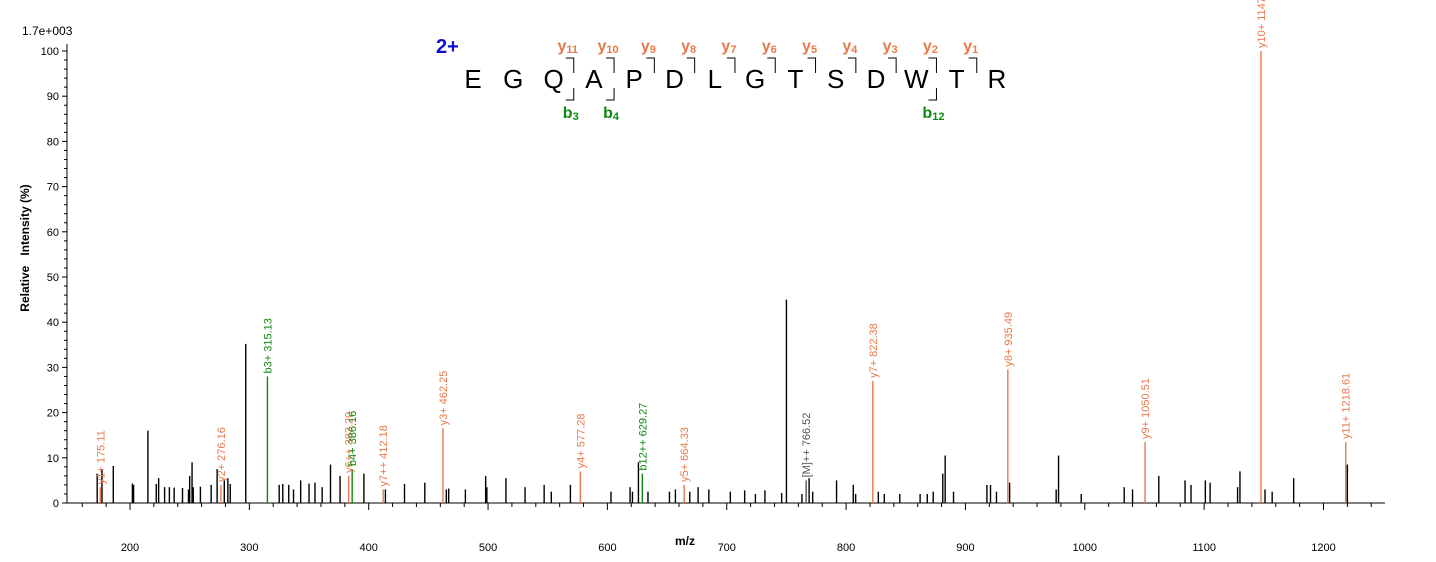 The image size is (1436, 562). I want to click on y-ion-label: y7, so click(728, 47).